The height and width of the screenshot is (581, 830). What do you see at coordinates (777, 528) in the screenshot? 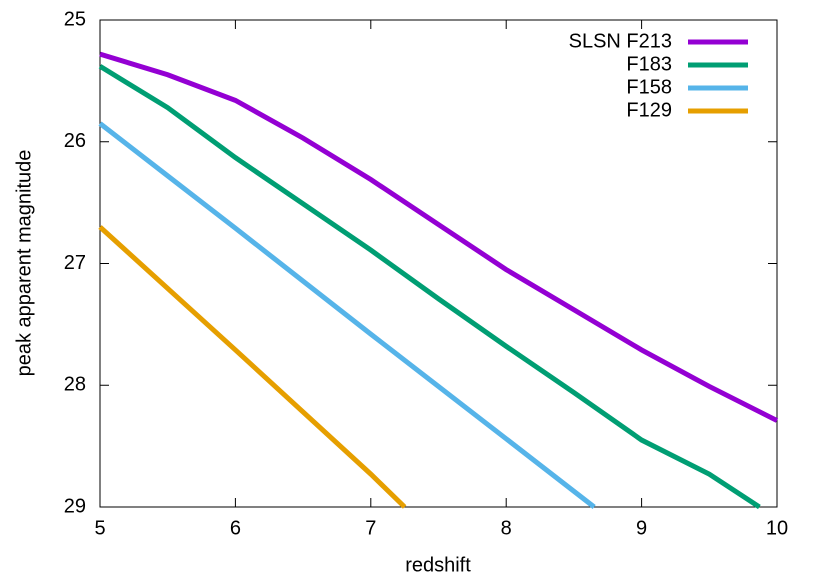
I see `x-tick-label: 10` at bounding box center [777, 528].